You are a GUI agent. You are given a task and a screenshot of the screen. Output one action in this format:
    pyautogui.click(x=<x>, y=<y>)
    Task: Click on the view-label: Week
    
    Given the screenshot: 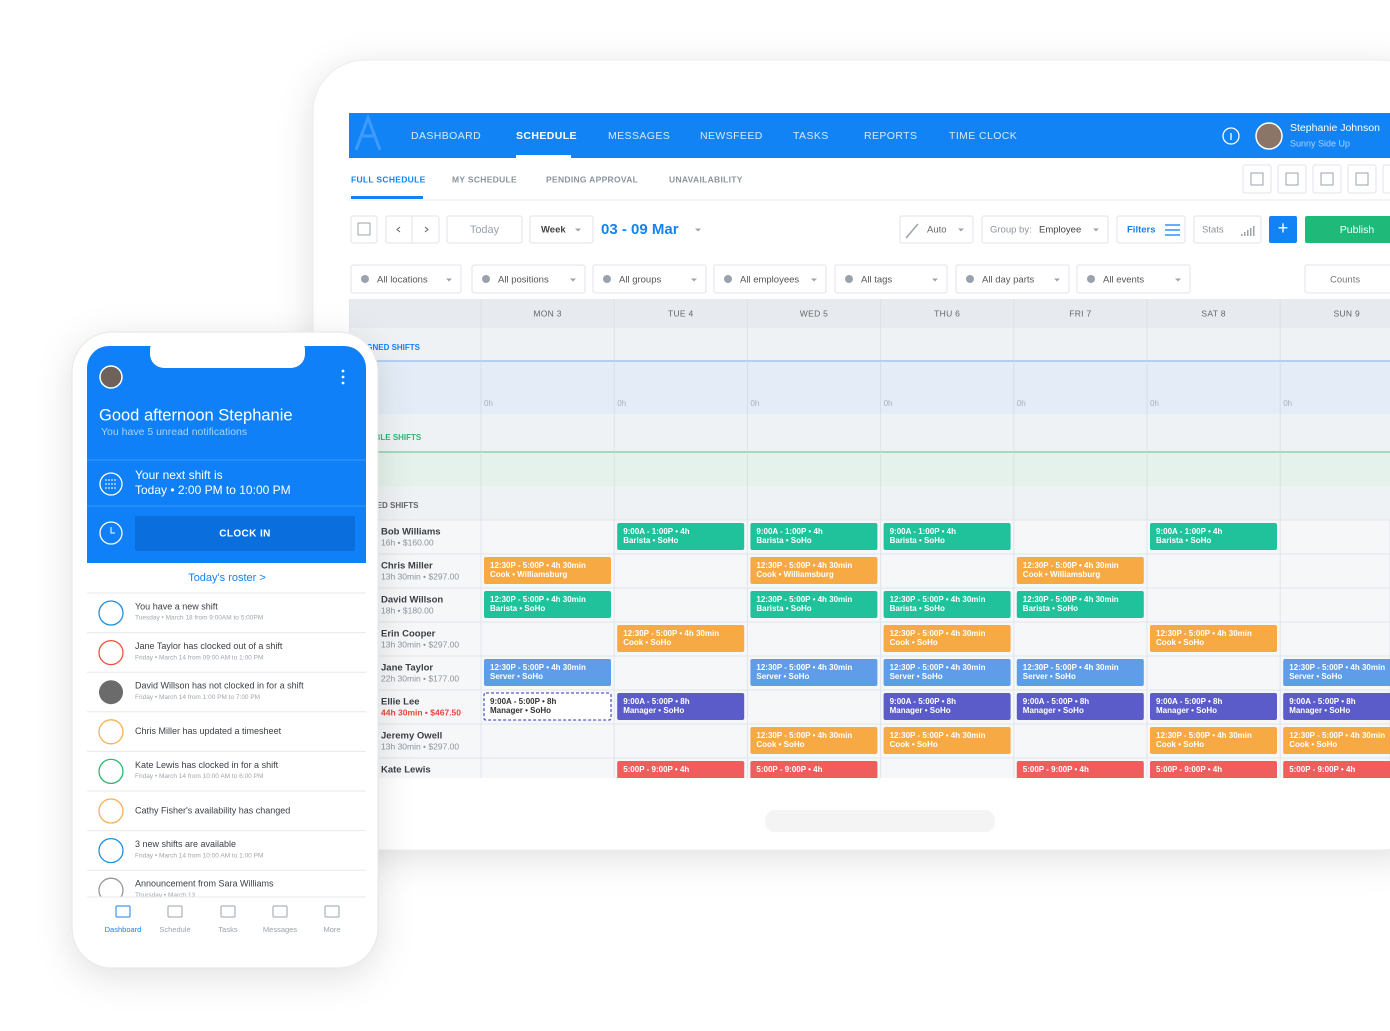 What is the action you would take?
    pyautogui.click(x=553, y=230)
    